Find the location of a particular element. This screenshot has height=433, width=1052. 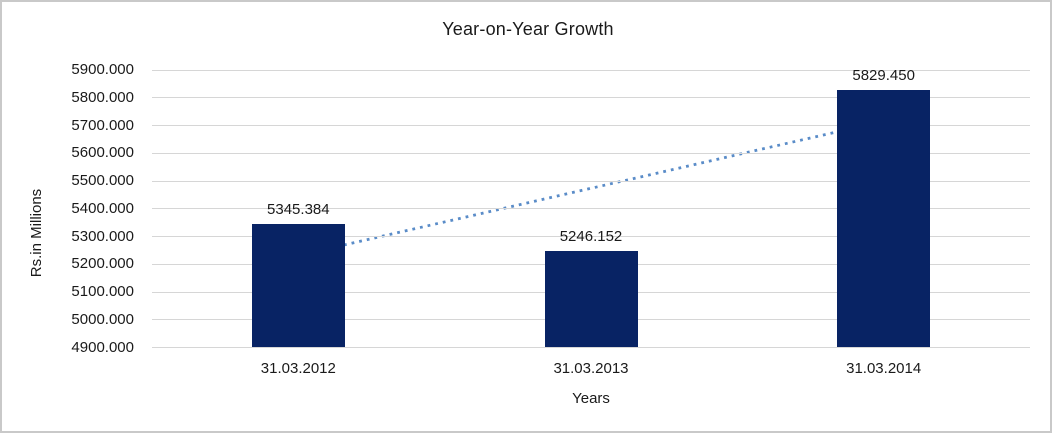

y-axis-tick-label: 5400.000 is located at coordinates (102, 208).